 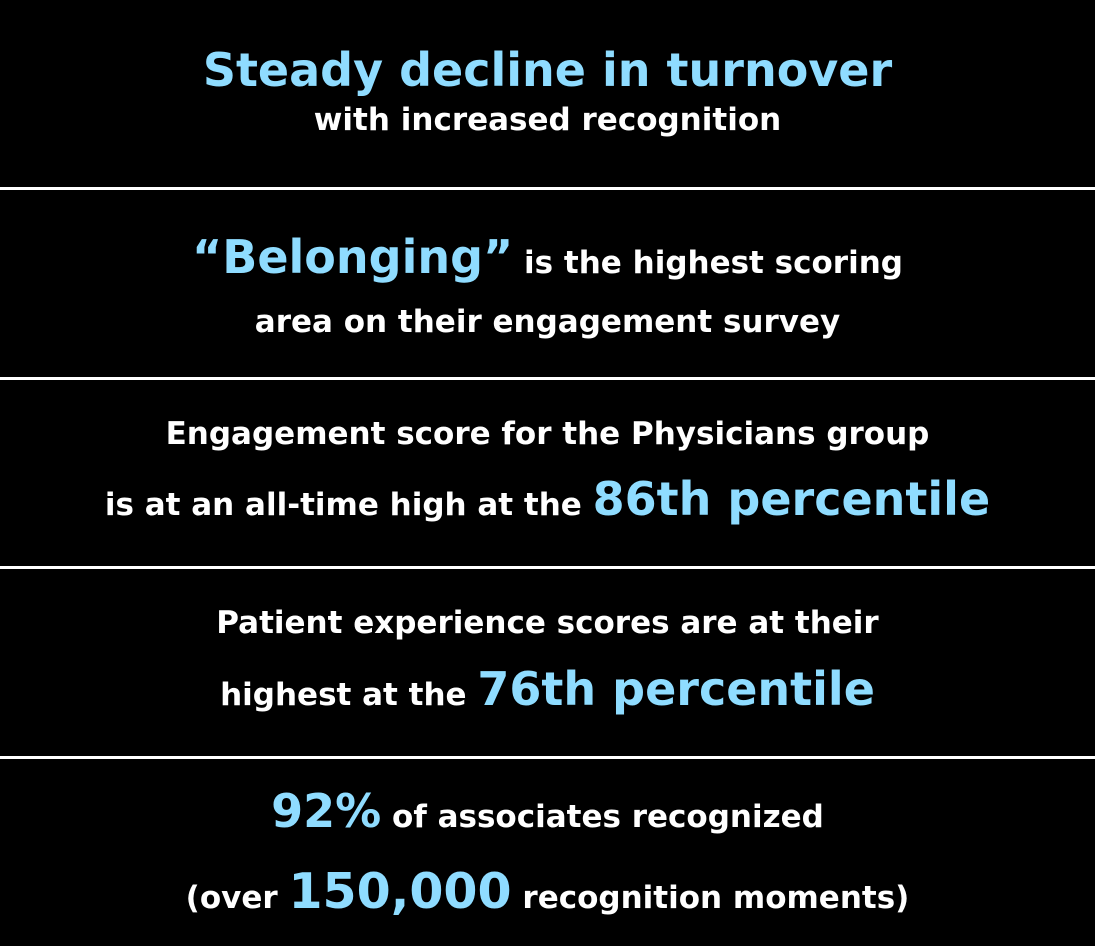 What do you see at coordinates (400, 892) in the screenshot?
I see `recognition-count-highlight: 150,000` at bounding box center [400, 892].